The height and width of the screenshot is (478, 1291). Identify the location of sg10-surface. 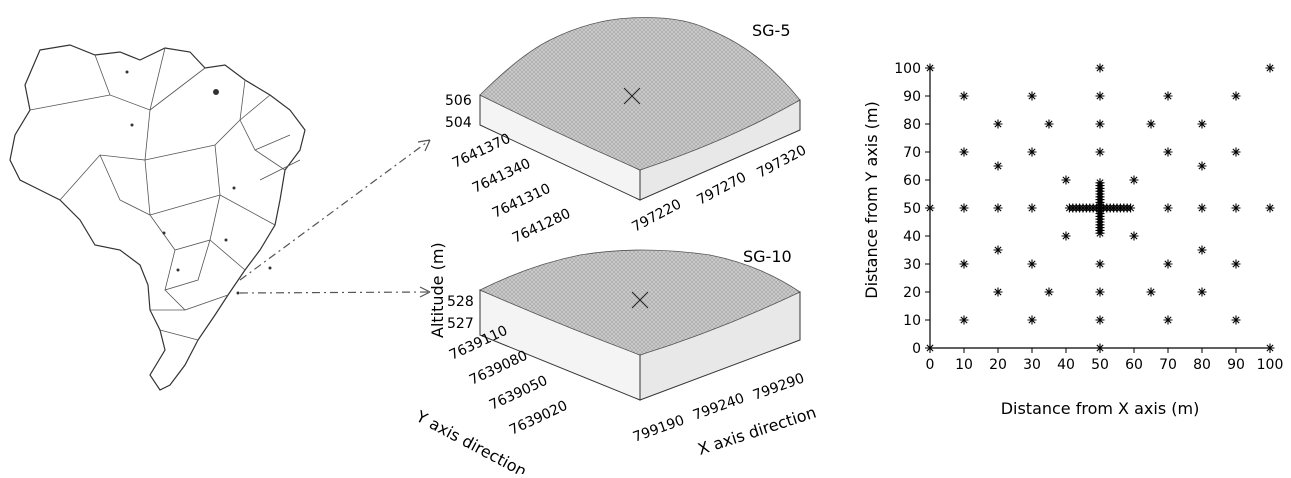
(640, 302).